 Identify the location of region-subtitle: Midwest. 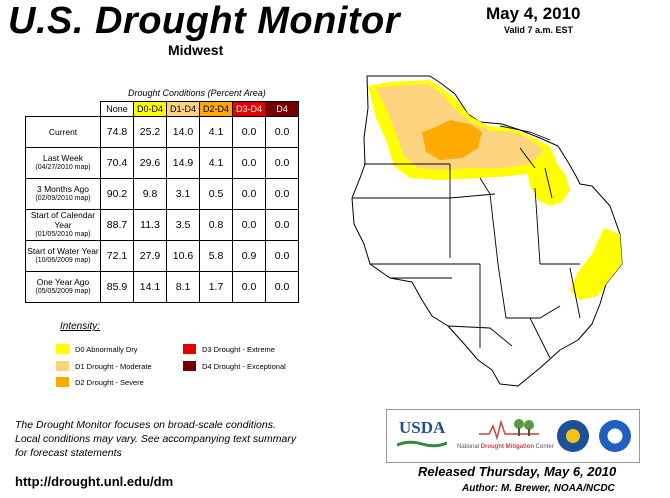
(196, 50).